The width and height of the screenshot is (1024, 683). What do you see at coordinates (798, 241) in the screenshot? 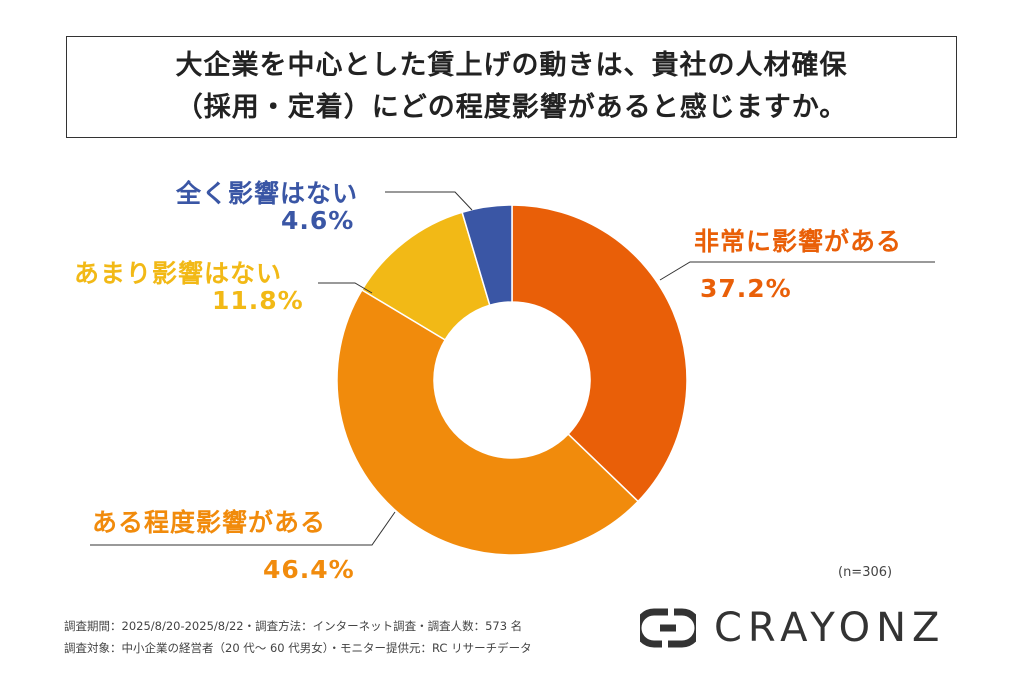
I see `label-cat-0: 非常に影響がある` at bounding box center [798, 241].